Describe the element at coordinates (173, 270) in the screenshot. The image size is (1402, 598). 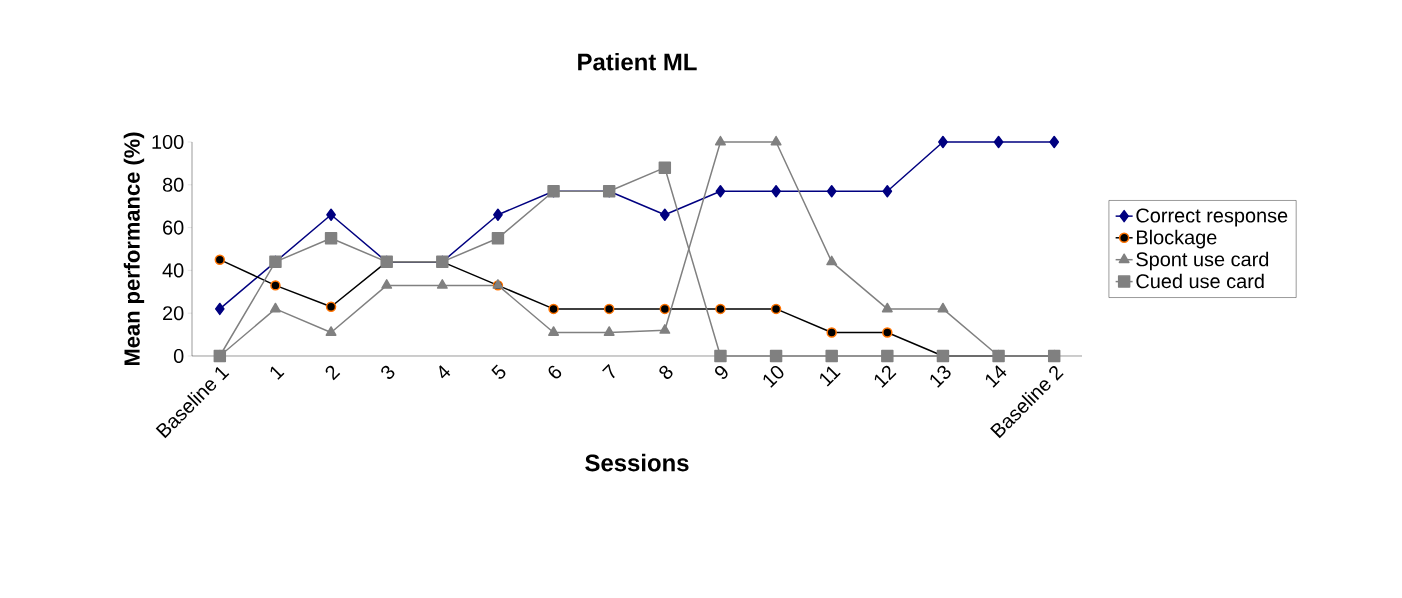
I see `y-tick-label: 40` at that location.